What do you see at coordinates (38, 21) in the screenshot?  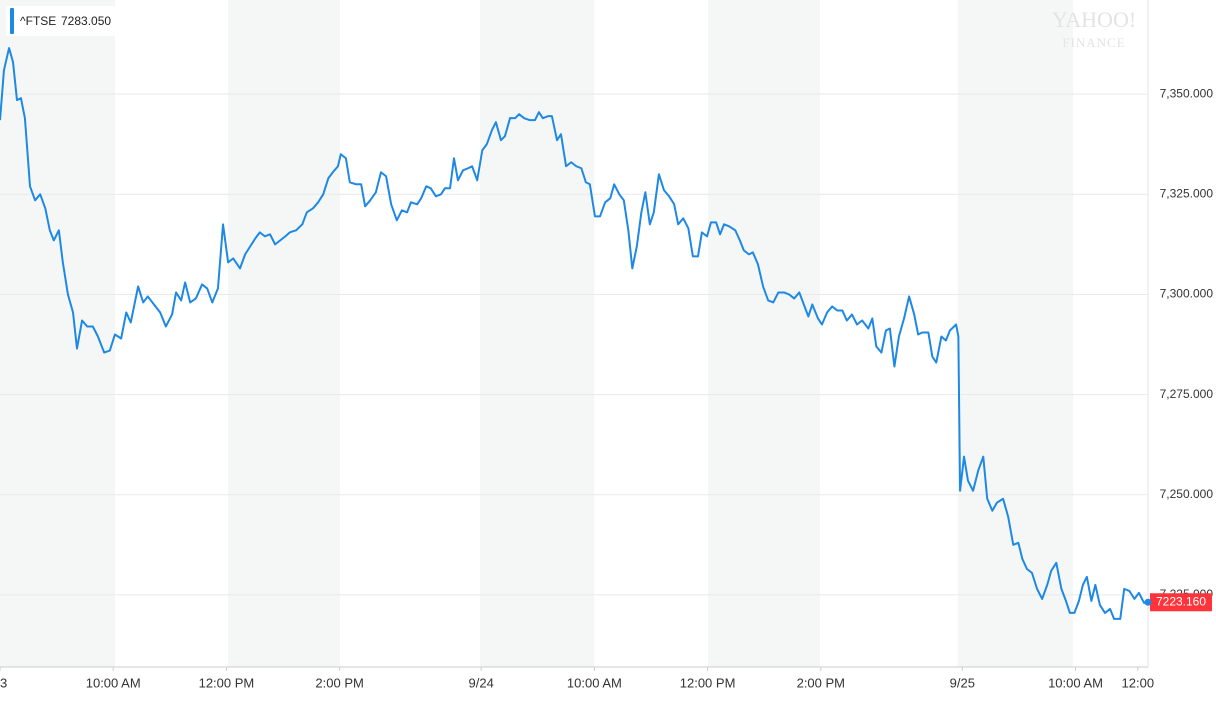 I see `legend-label: ^FTSE` at bounding box center [38, 21].